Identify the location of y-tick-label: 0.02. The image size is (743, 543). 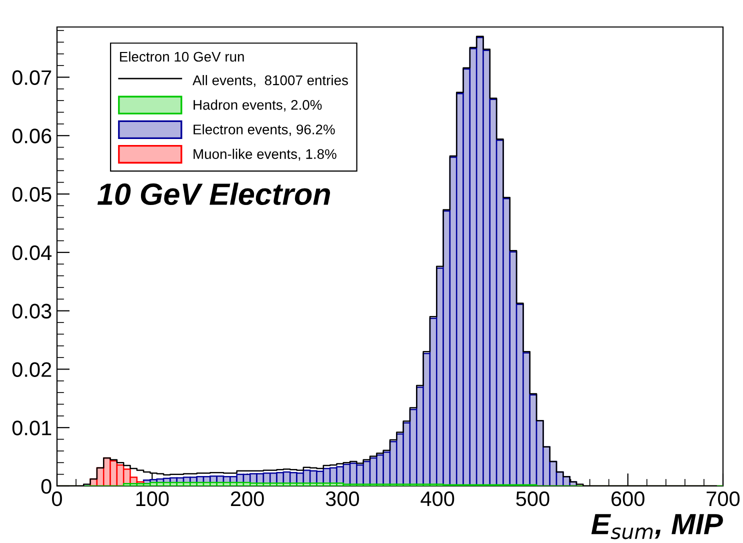
(32, 369).